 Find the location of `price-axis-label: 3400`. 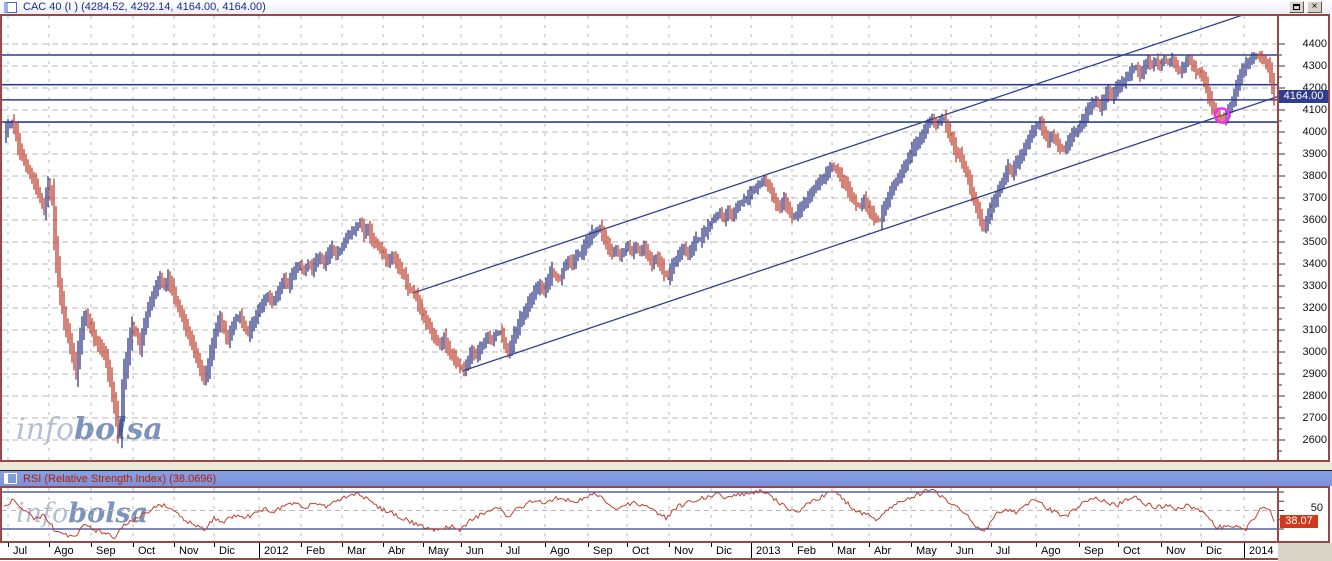

price-axis-label: 3400 is located at coordinates (1314, 264).